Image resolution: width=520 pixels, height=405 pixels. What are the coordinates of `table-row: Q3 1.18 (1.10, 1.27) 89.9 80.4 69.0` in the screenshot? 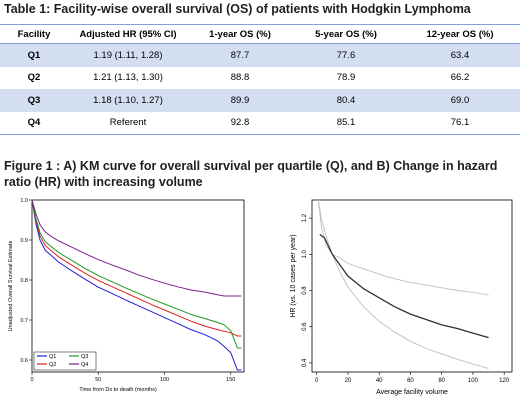 It's located at (260, 100).